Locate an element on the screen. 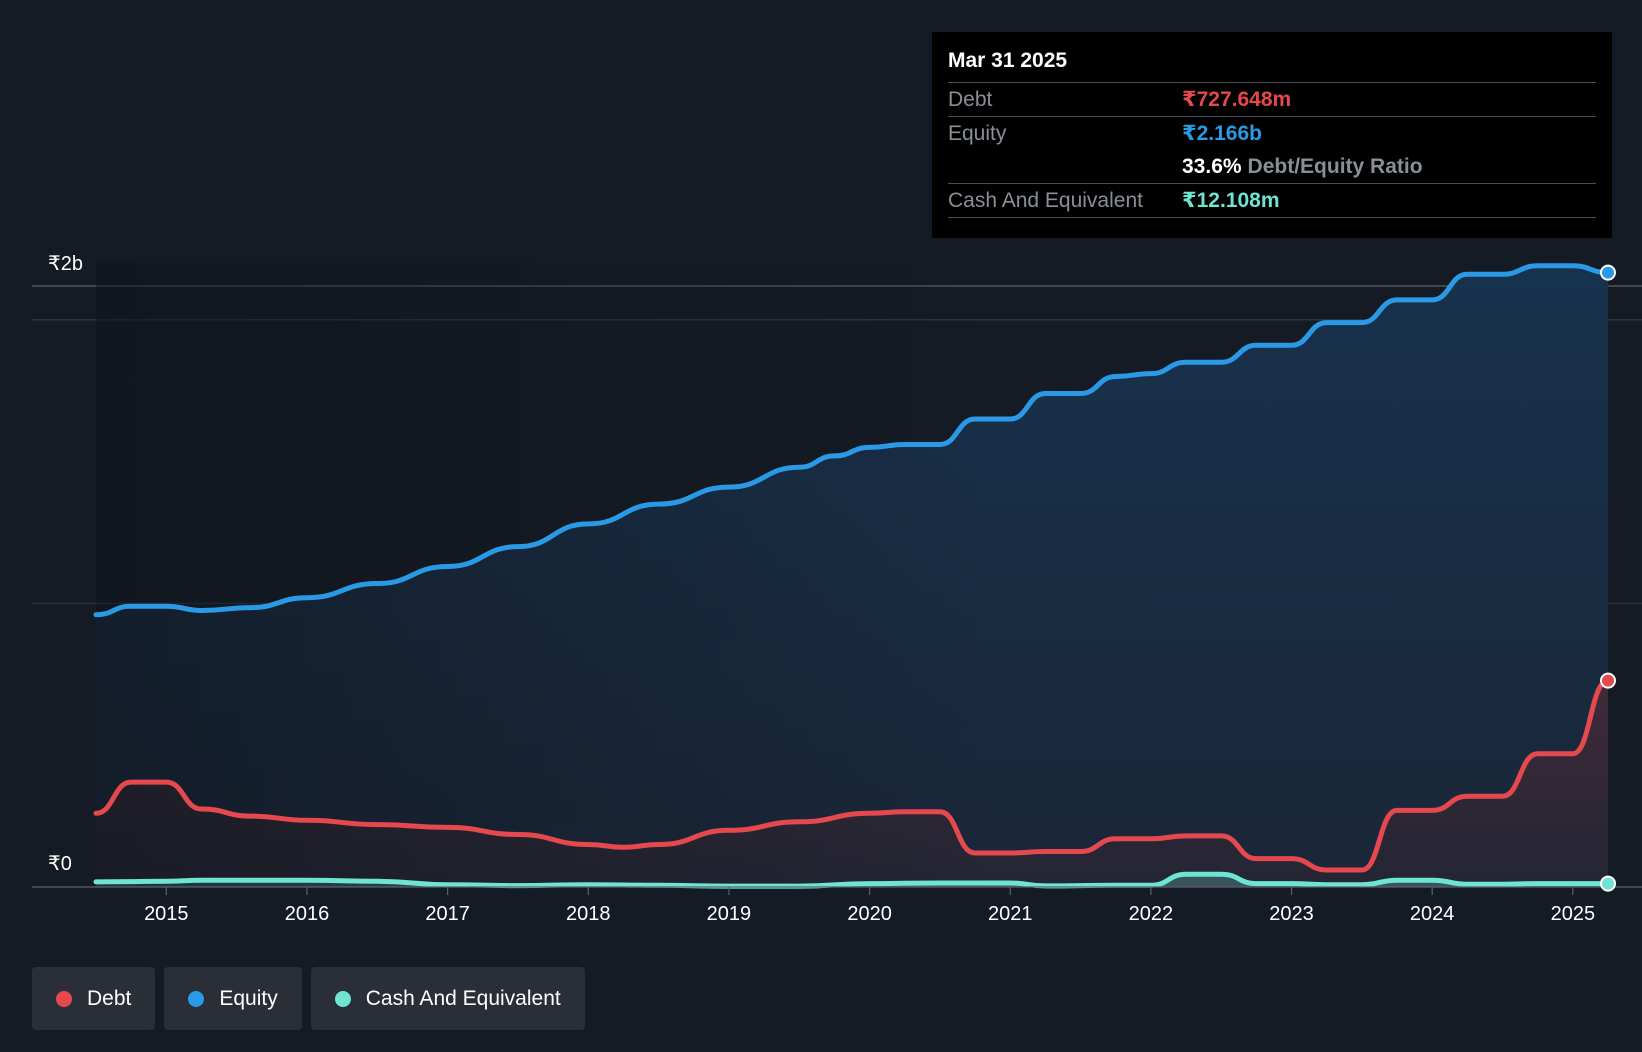 The image size is (1642, 1052). legend-cash-label: Cash And Equivalent is located at coordinates (463, 998).